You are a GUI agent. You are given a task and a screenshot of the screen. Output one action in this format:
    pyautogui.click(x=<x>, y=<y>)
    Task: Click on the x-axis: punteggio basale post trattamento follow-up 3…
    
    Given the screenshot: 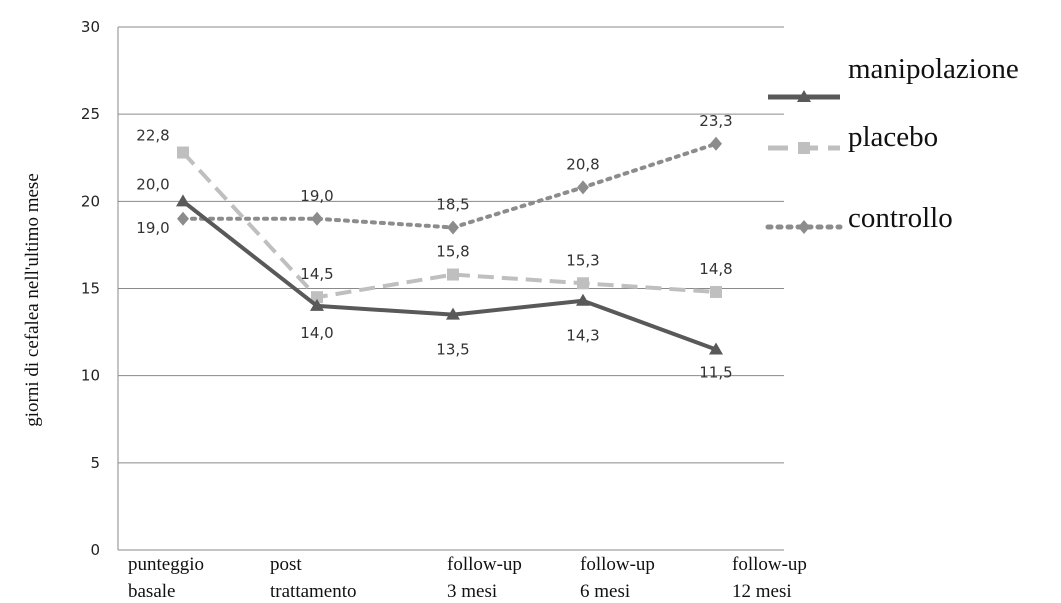 What is the action you would take?
    pyautogui.click(x=467, y=578)
    